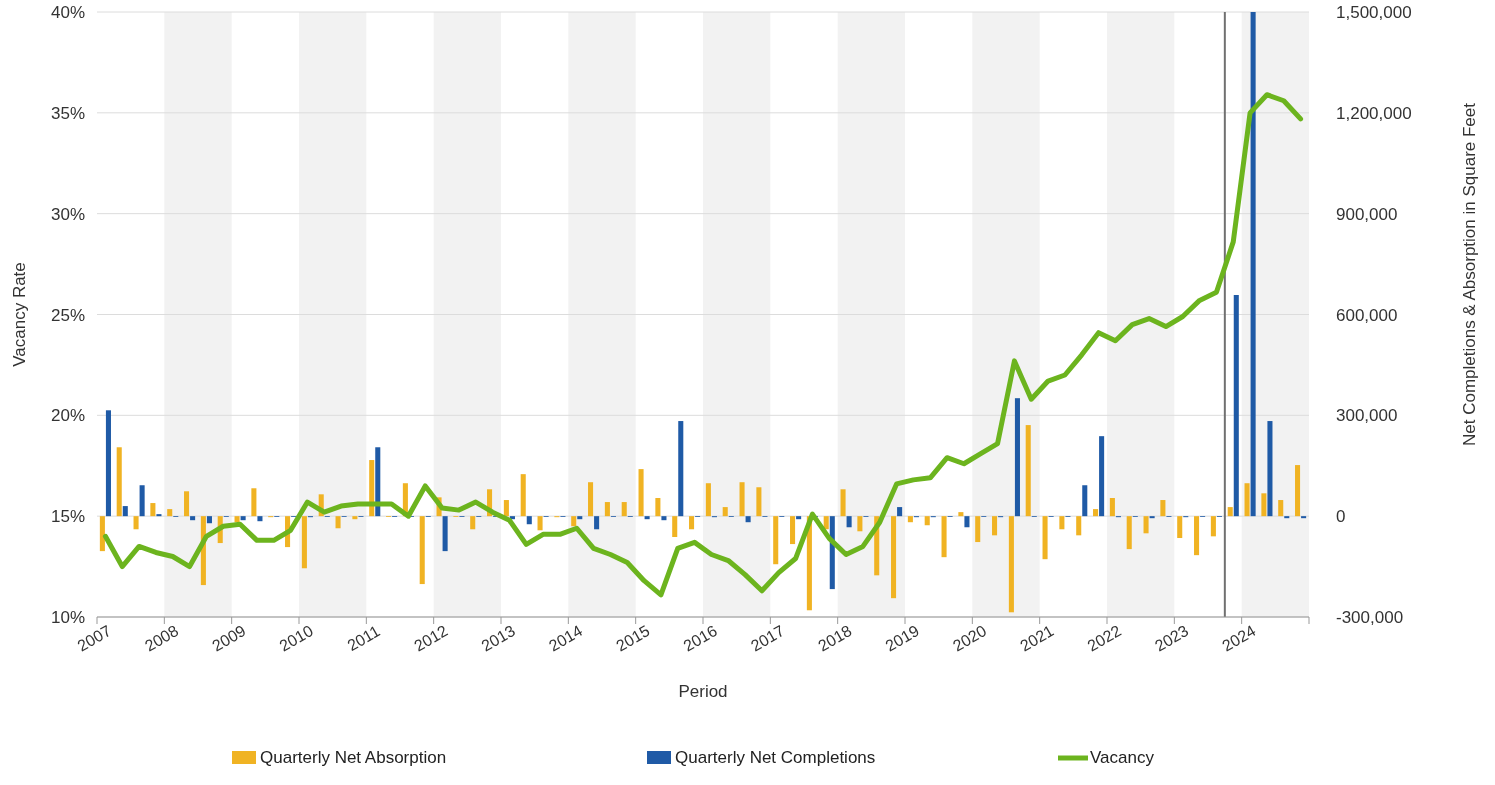 This screenshot has width=1495, height=785. I want to click on y-tick-label: 20%, so click(67, 416).